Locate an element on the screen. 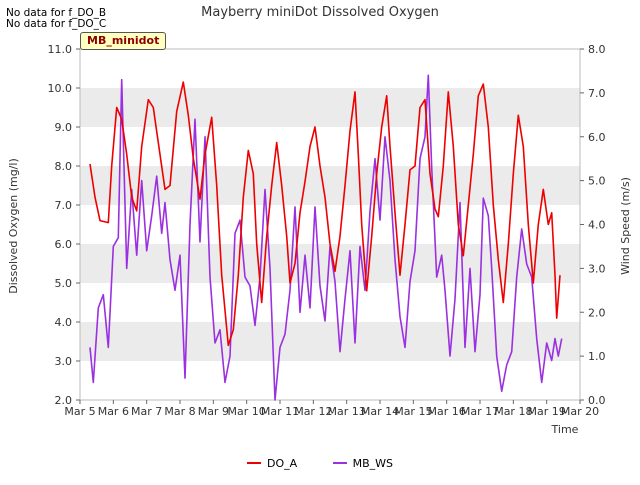 This screenshot has height=485, width=640. x-tick-label: Mar 12 is located at coordinates (313, 411).